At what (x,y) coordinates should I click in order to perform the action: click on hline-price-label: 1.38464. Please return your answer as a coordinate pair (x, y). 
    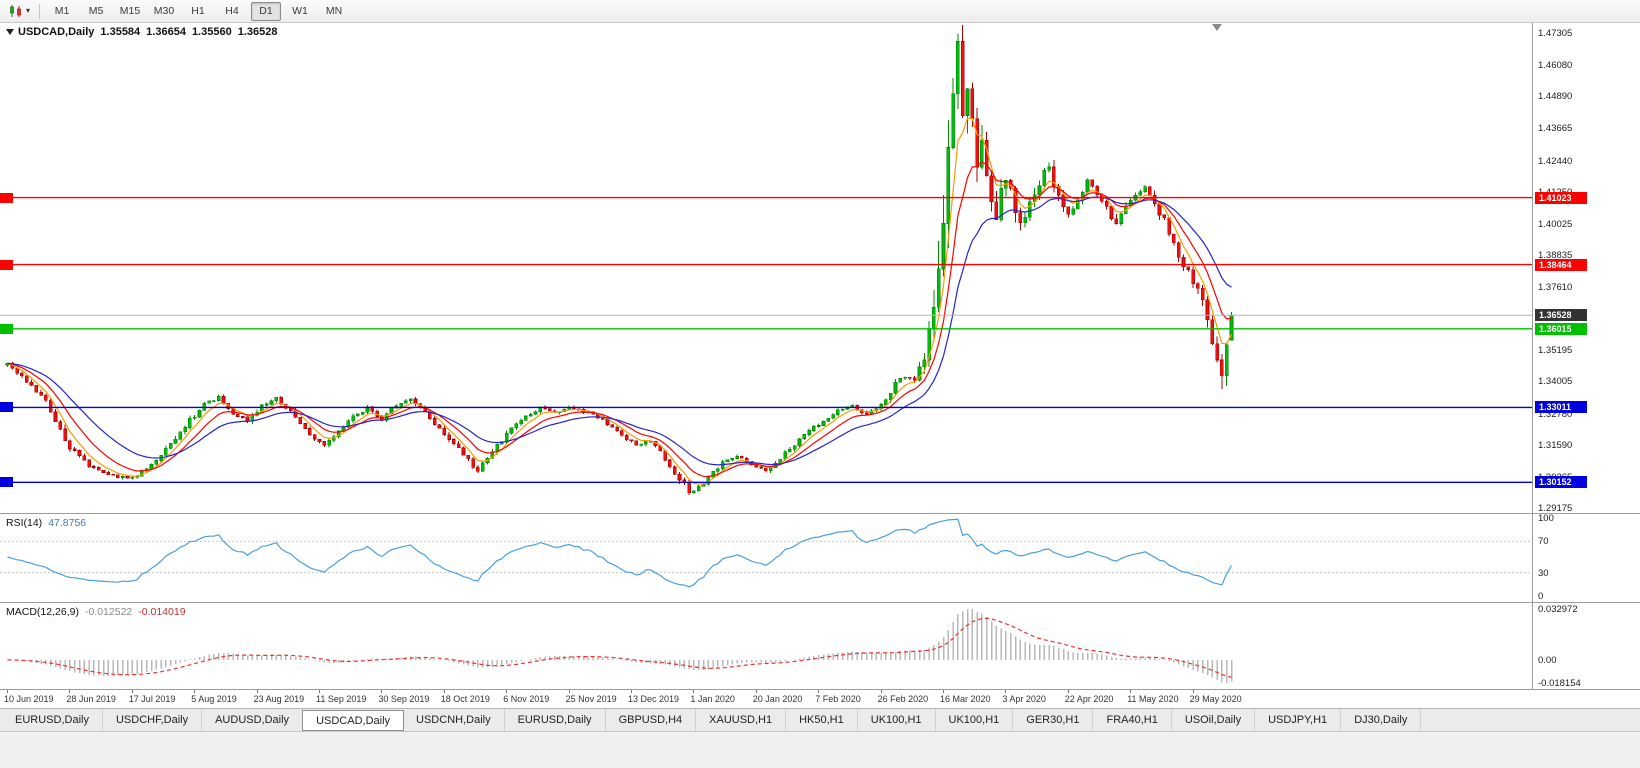
    Looking at the image, I should click on (1561, 264).